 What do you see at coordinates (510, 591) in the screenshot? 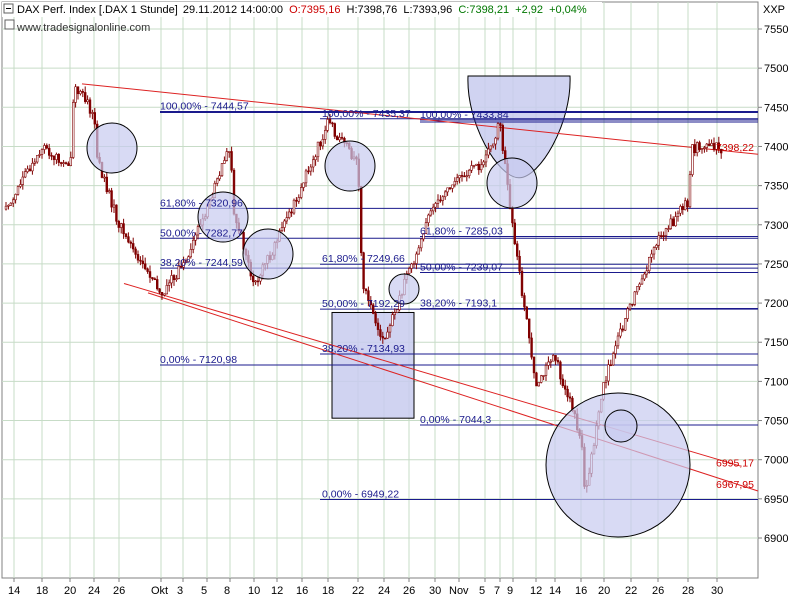
I see `x-tick-label: 9` at bounding box center [510, 591].